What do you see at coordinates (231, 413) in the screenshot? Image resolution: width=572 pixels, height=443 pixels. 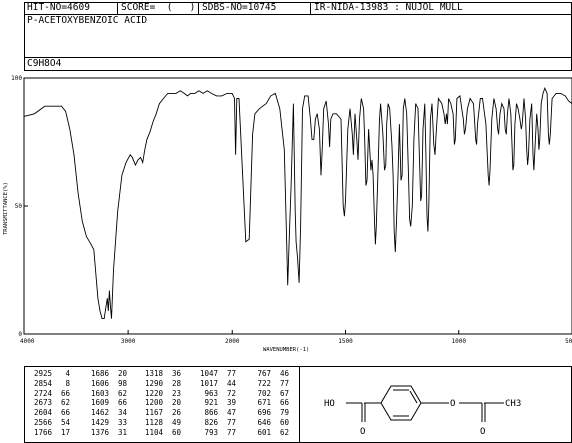 I see `peak-transmittance: 47` at bounding box center [231, 413].